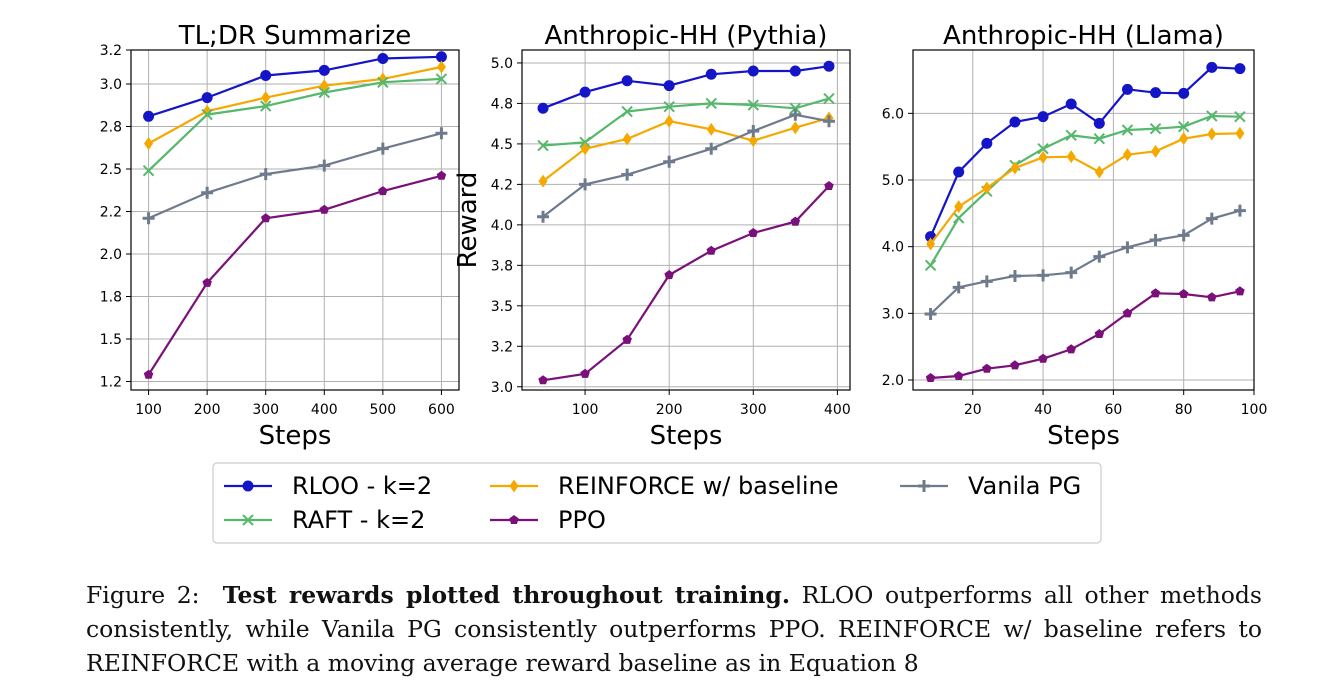  What do you see at coordinates (502, 266) in the screenshot?
I see `y-tick-label: 3.8` at bounding box center [502, 266].